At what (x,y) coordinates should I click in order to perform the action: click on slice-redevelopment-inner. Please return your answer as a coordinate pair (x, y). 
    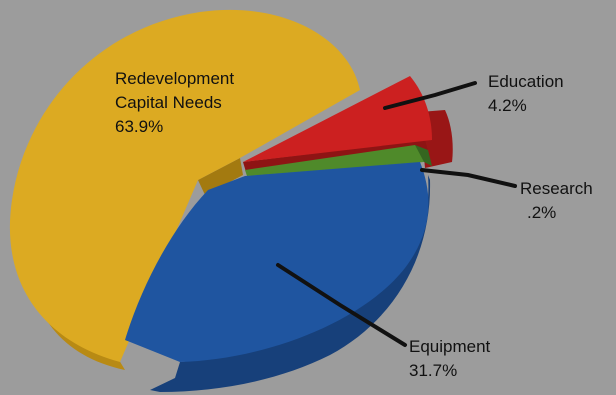
    Looking at the image, I should click on (220, 176).